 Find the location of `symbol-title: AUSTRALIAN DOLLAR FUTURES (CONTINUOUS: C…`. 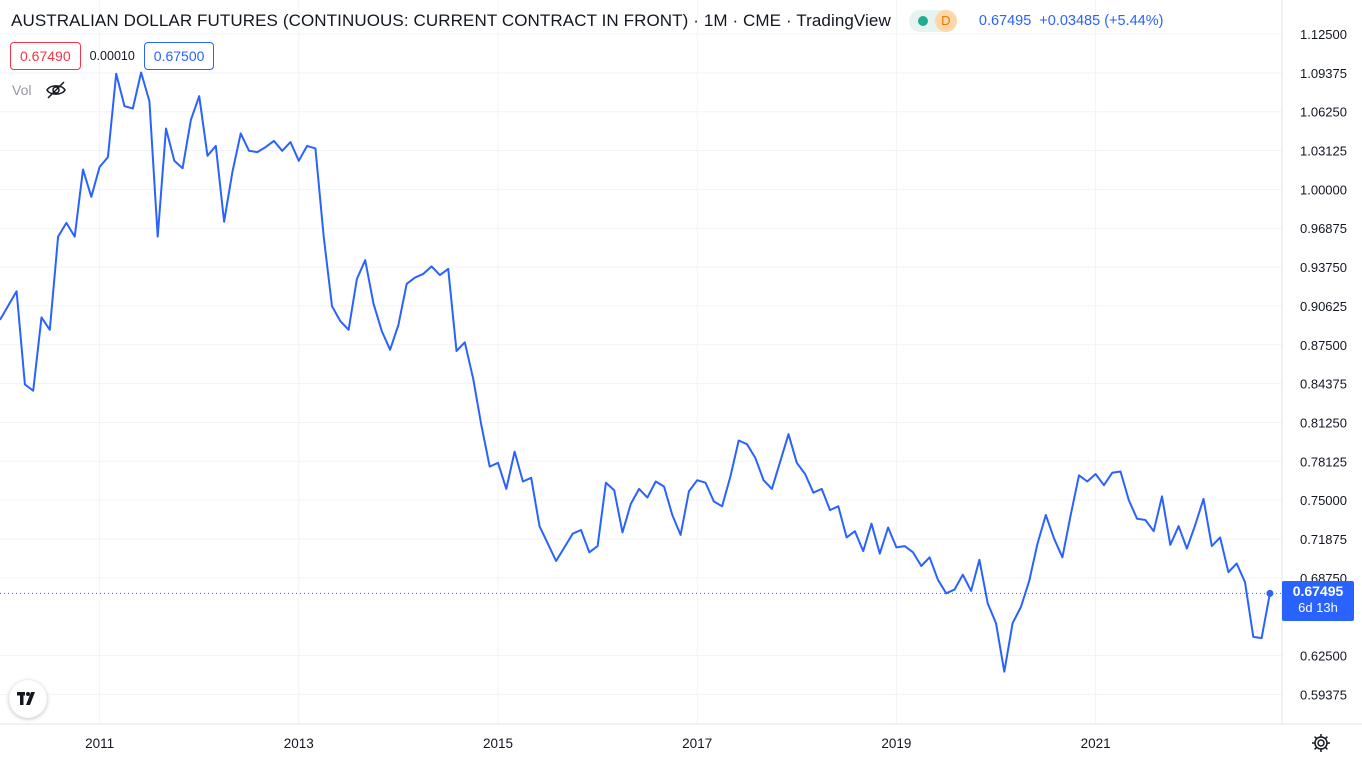

symbol-title: AUSTRALIAN DOLLAR FUTURES (CONTINUOUS: C… is located at coordinates (451, 20).